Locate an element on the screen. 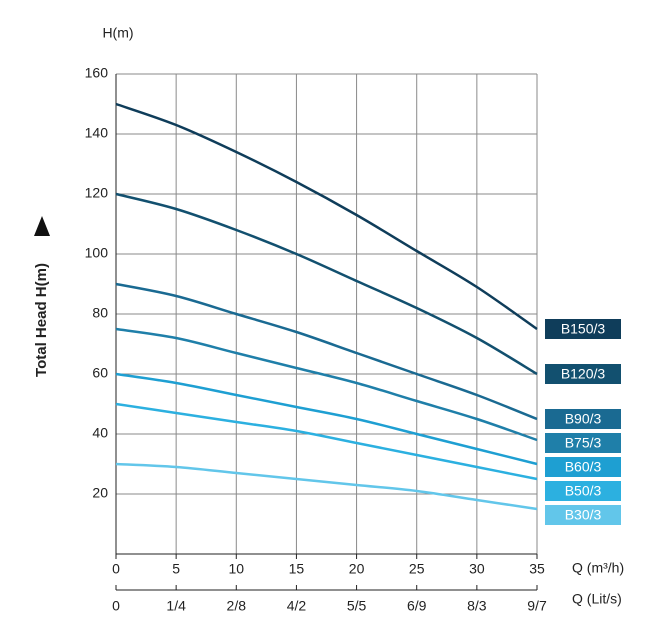 The width and height of the screenshot is (667, 630). legend-label: B150/3 is located at coordinates (583, 329).